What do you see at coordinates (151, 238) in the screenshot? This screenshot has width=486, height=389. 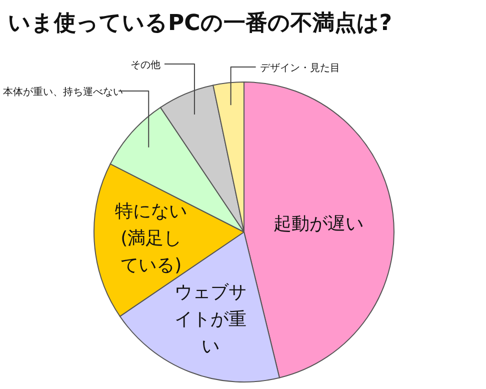 I see `slice-label: 特にない(満足している)` at bounding box center [151, 238].